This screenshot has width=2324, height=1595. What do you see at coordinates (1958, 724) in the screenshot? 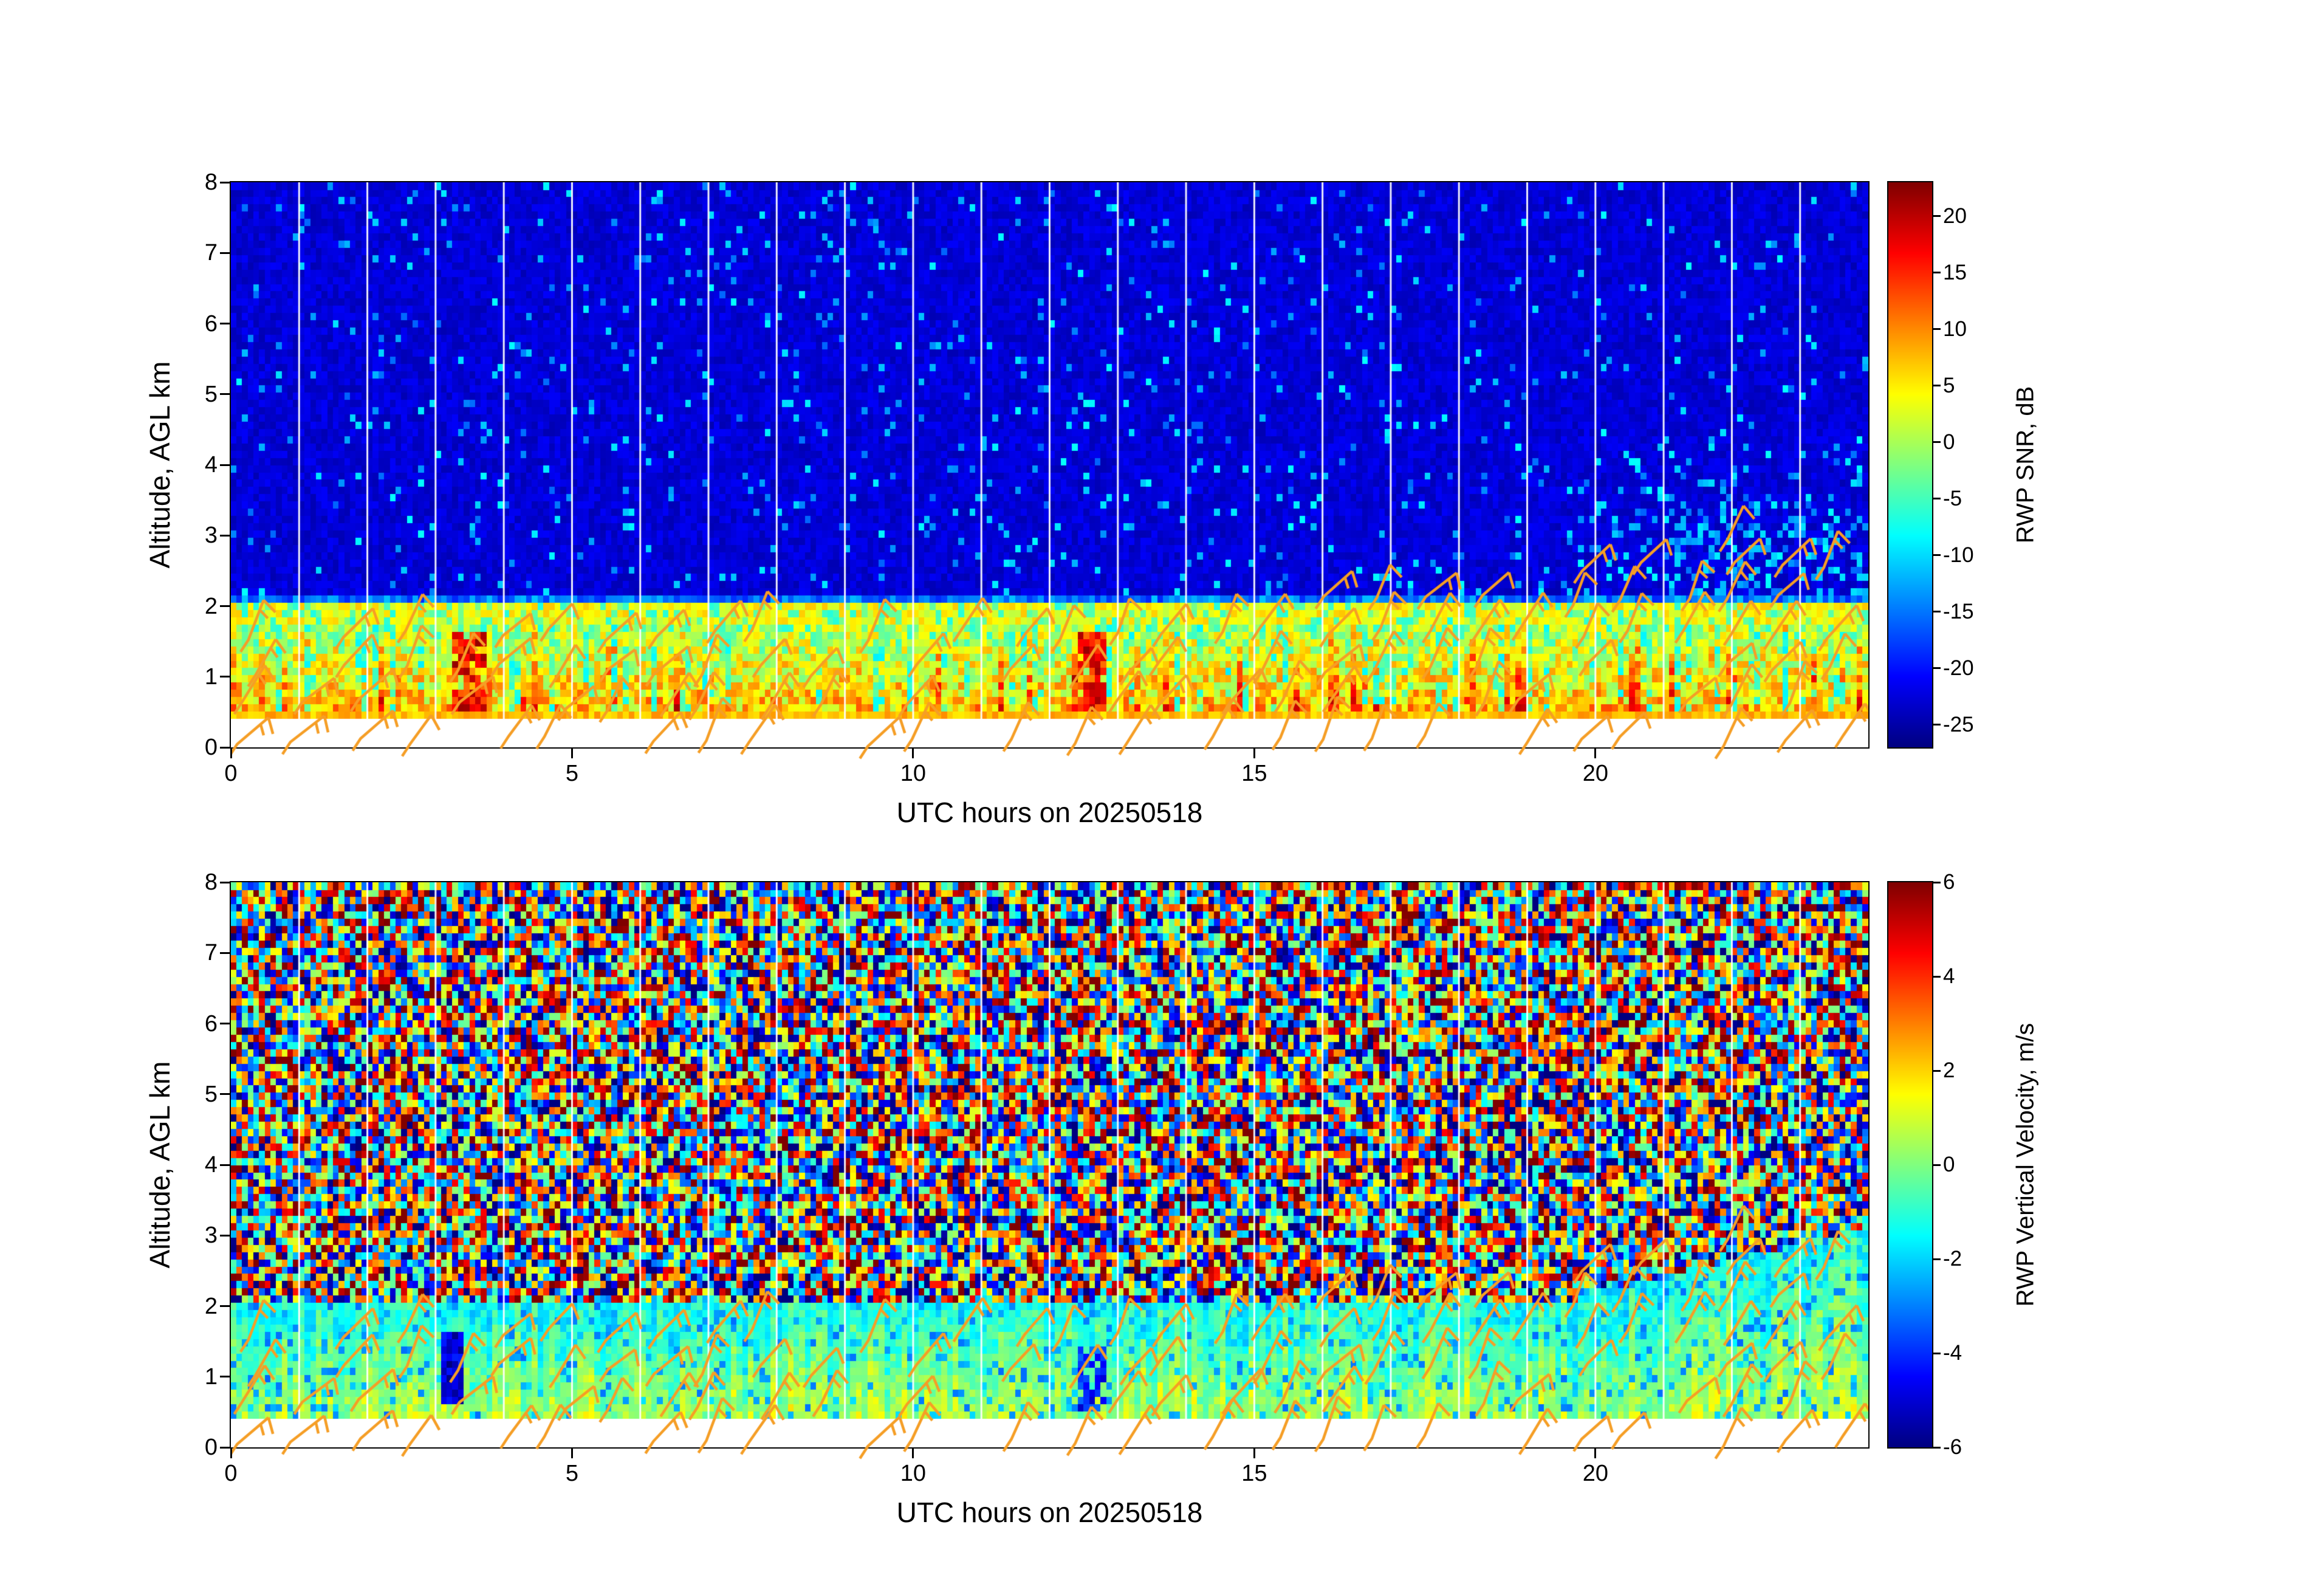
I see `colorbar-tick-label: -25` at bounding box center [1958, 724].